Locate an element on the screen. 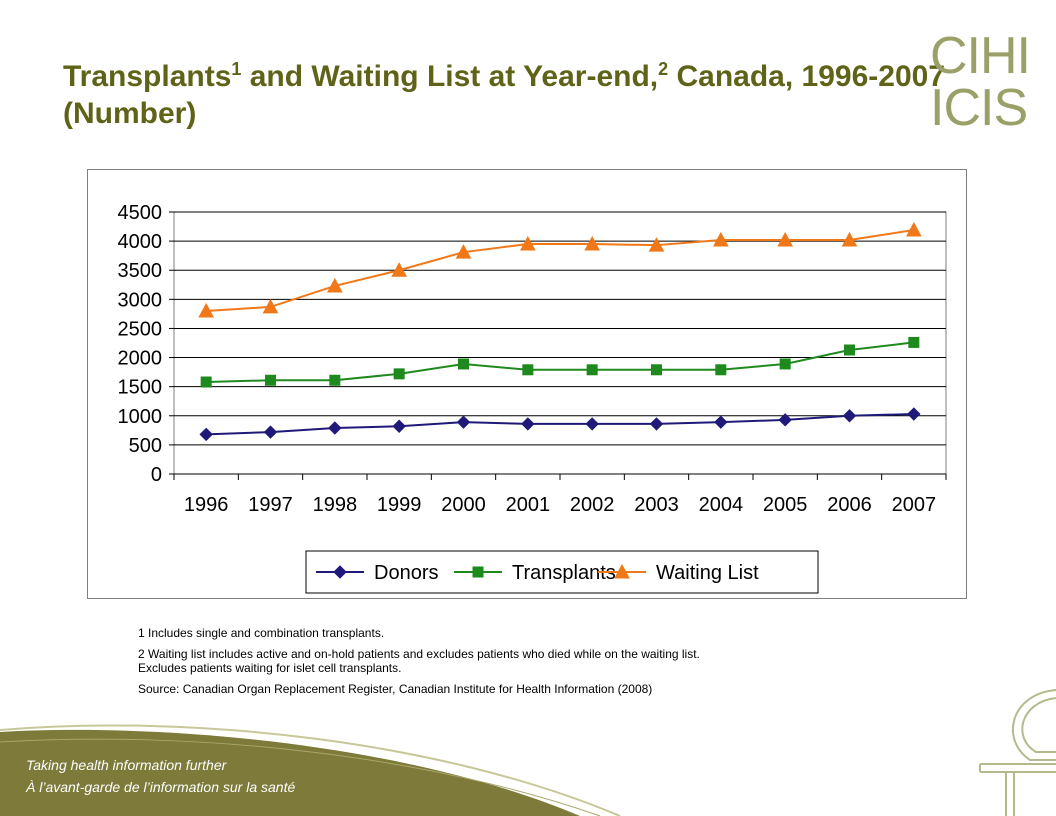 The image size is (1056, 816). y-tick-label: 1000 is located at coordinates (140, 417).